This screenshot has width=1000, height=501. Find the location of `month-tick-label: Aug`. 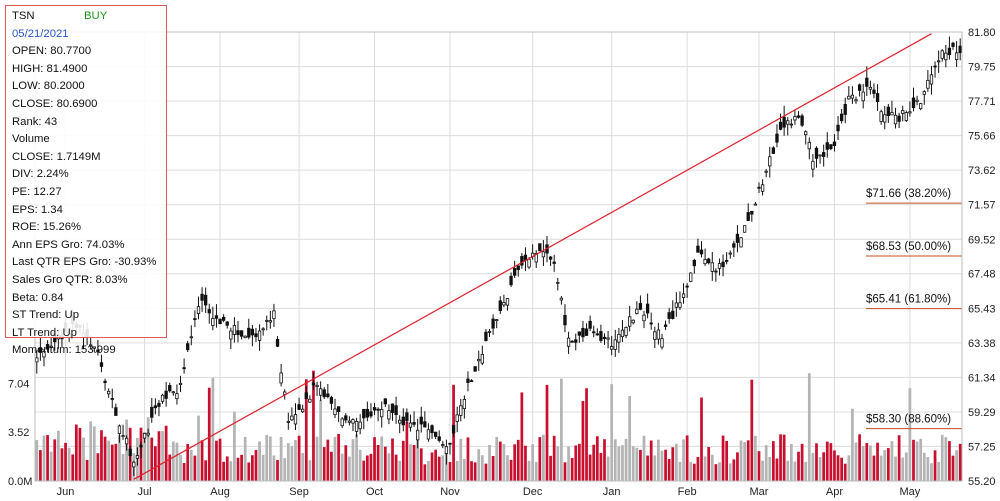

month-tick-label: Aug is located at coordinates (220, 492).